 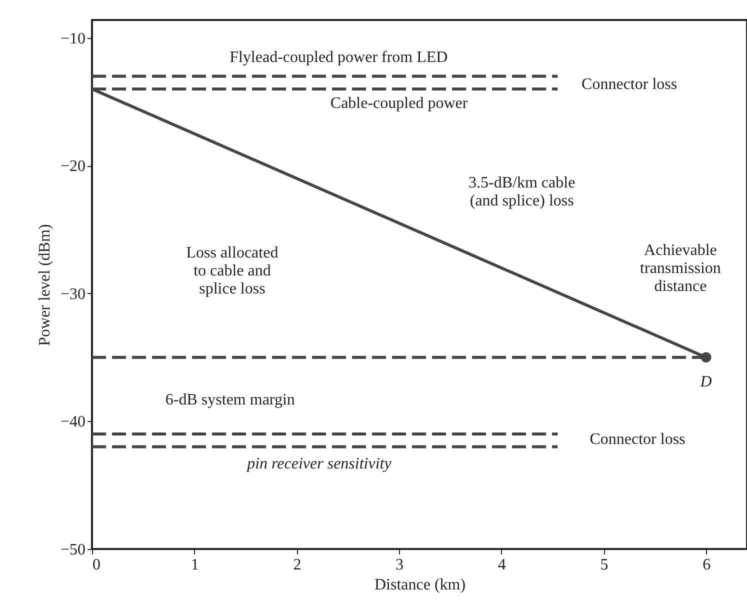 What do you see at coordinates (522, 192) in the screenshot?
I see `annotation: 3.5-dB/km cable (and splice) loss` at bounding box center [522, 192].